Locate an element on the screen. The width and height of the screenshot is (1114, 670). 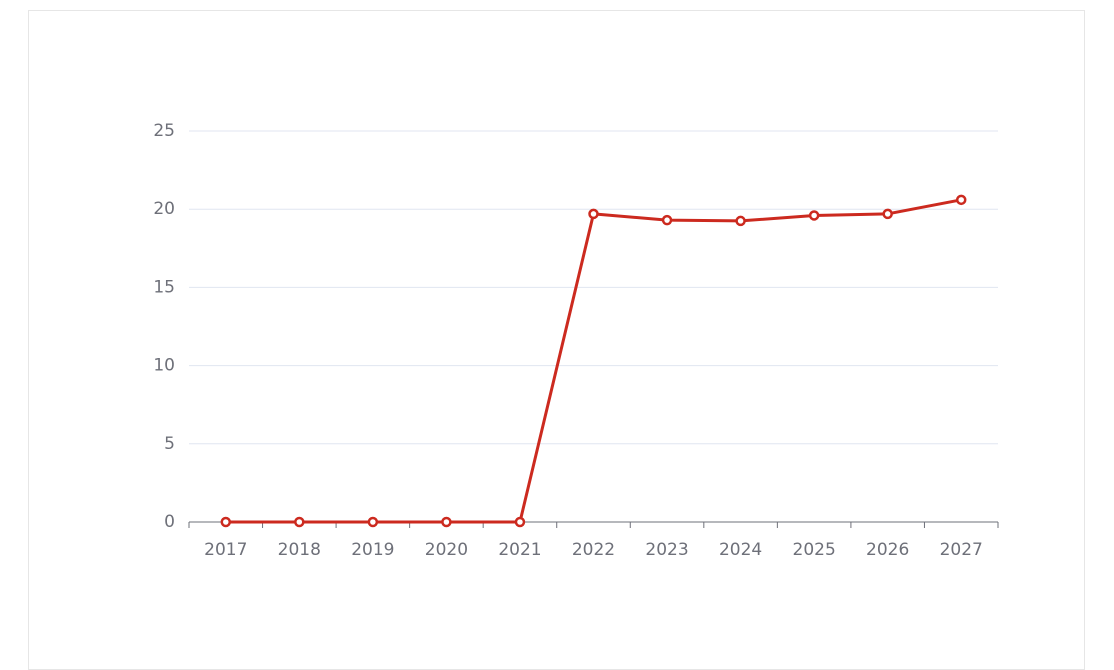
x-tick-label: 2023 is located at coordinates (666, 550).